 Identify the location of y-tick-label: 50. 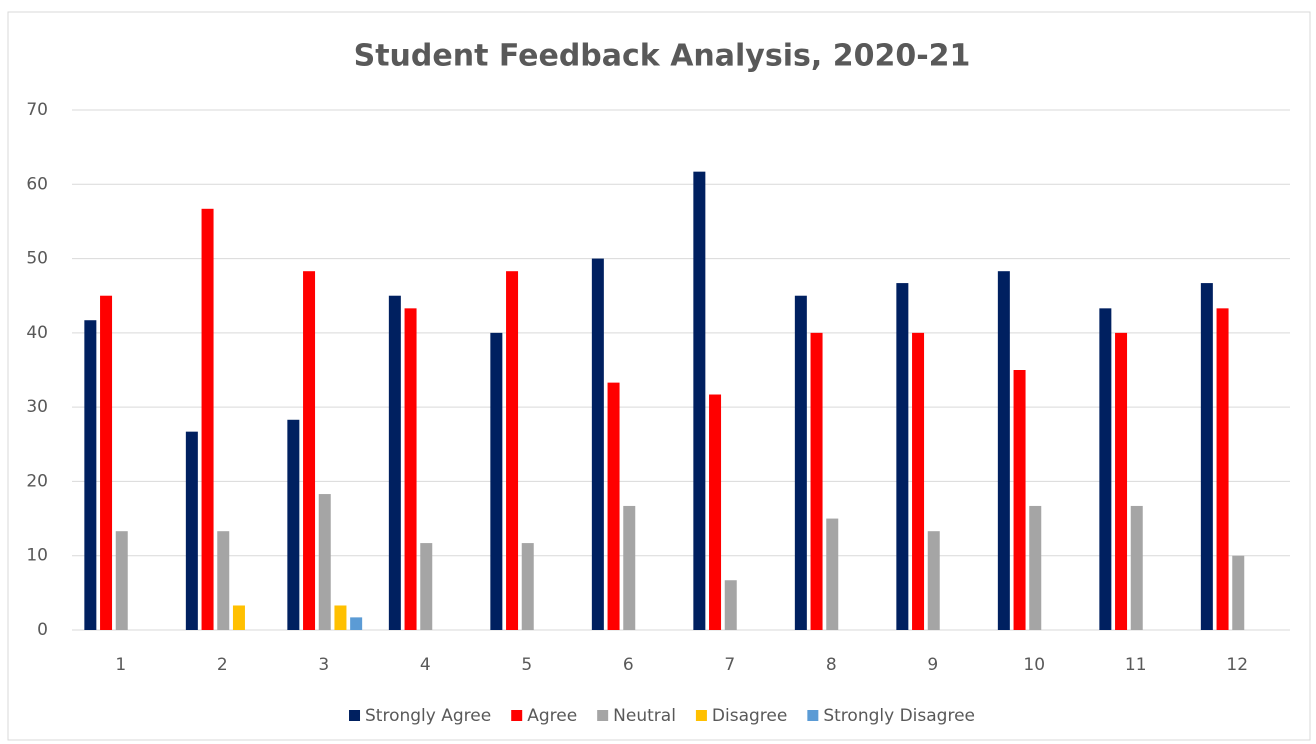
(37, 259).